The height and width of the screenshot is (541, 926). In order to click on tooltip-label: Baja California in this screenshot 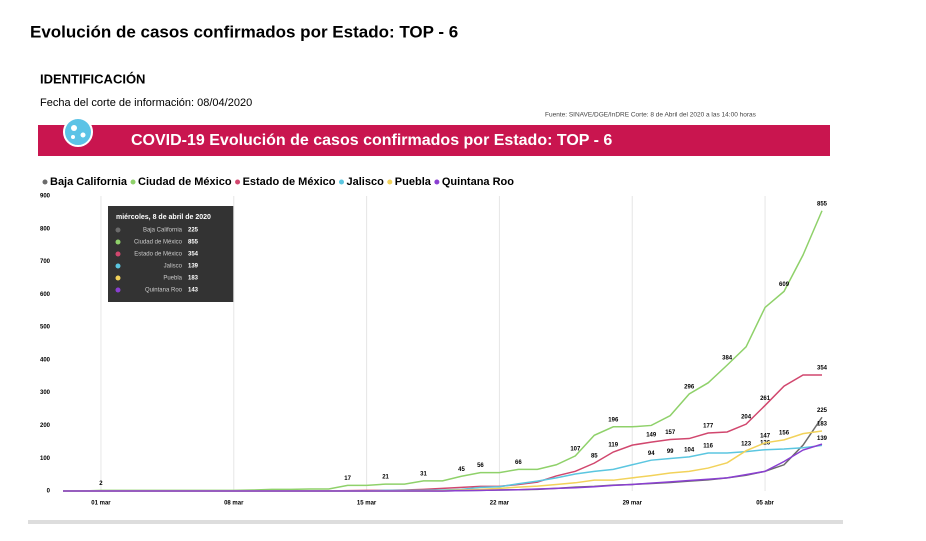, I will do `click(163, 231)`.